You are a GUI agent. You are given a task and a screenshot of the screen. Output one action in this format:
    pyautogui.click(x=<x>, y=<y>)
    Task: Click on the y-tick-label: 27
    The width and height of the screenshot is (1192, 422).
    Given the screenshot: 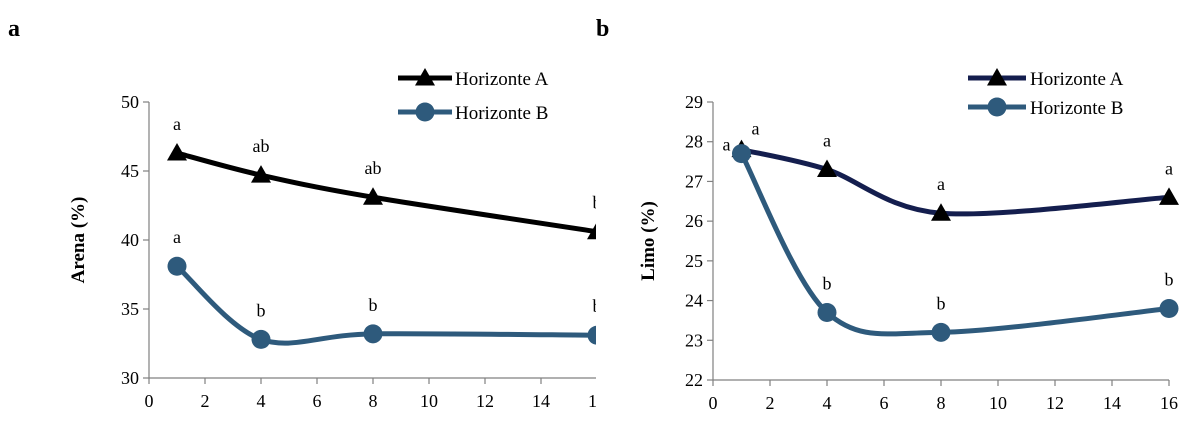 What is the action you would take?
    pyautogui.click(x=694, y=181)
    